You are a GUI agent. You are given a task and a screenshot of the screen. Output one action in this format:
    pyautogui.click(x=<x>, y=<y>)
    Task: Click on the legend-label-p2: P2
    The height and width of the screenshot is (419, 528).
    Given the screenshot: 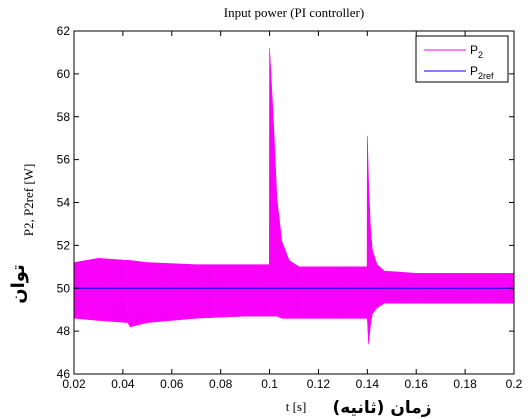 What is the action you would take?
    pyautogui.click(x=476, y=51)
    